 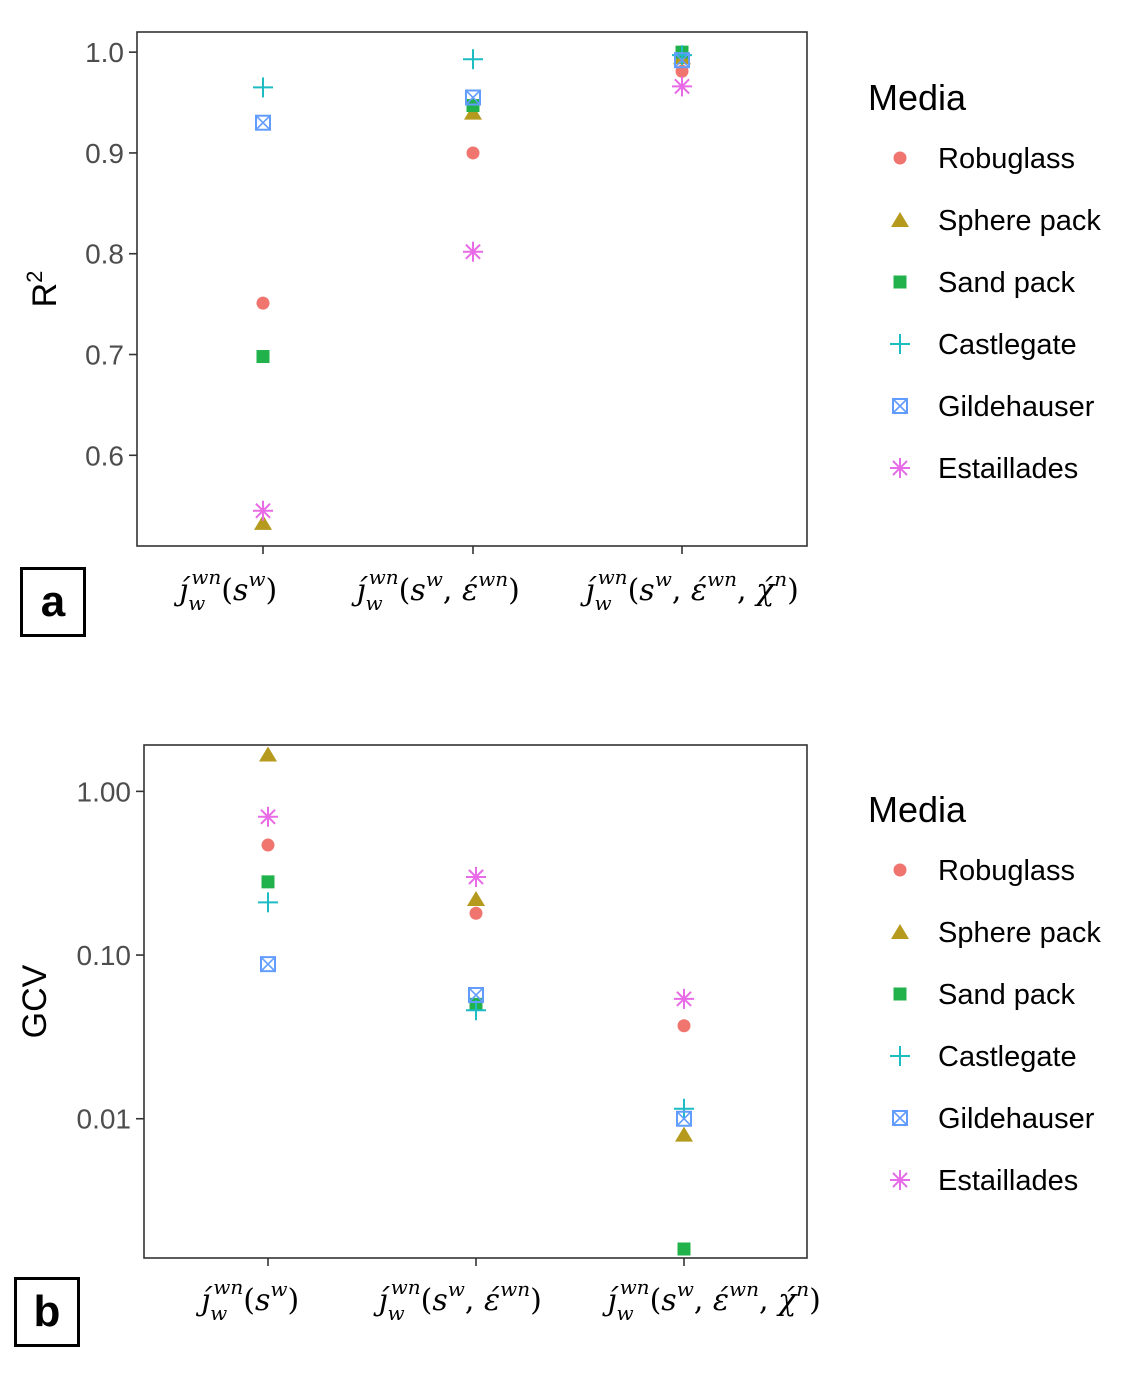 What do you see at coordinates (53, 602) in the screenshot?
I see `panel-label-a: a` at bounding box center [53, 602].